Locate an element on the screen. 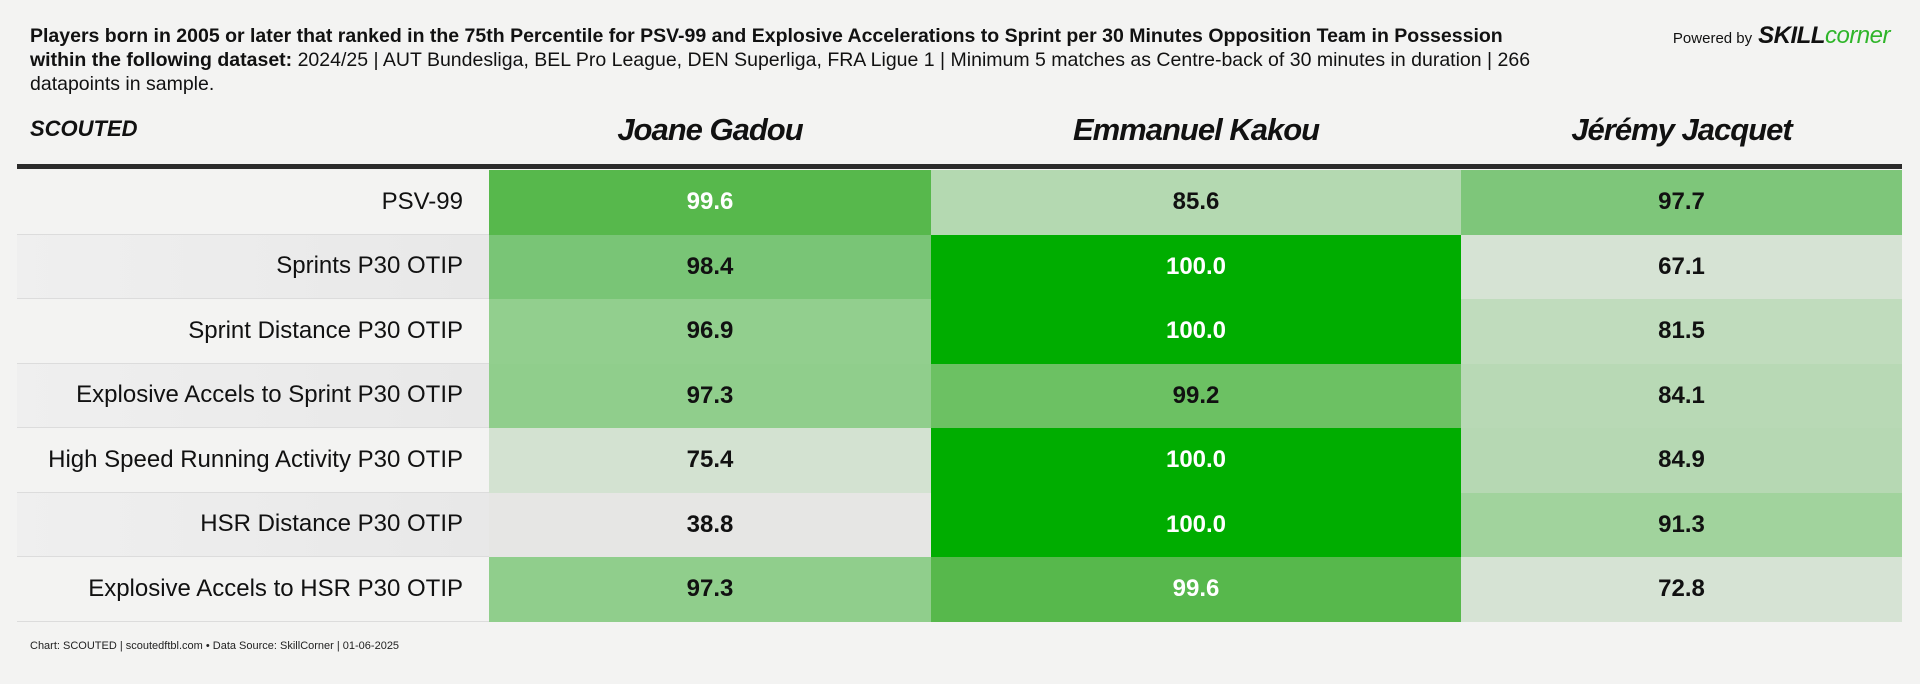 The width and height of the screenshot is (1920, 684). powered-text: Powered by is located at coordinates (1712, 38).